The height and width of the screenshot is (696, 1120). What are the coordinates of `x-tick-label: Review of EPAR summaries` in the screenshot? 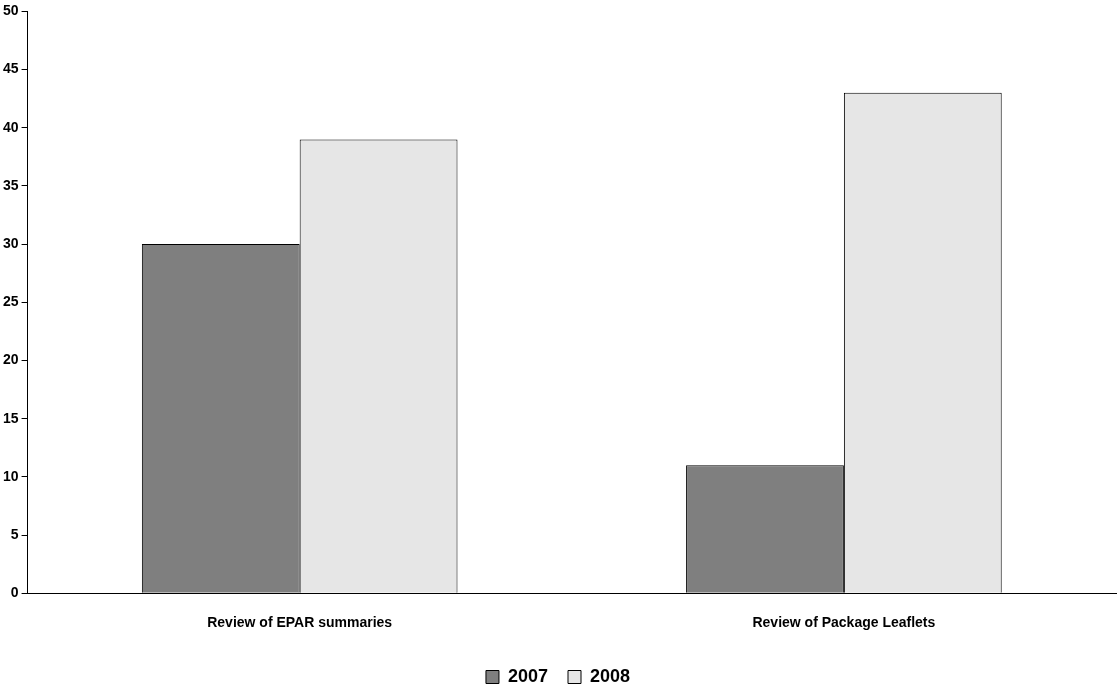 It's located at (300, 622).